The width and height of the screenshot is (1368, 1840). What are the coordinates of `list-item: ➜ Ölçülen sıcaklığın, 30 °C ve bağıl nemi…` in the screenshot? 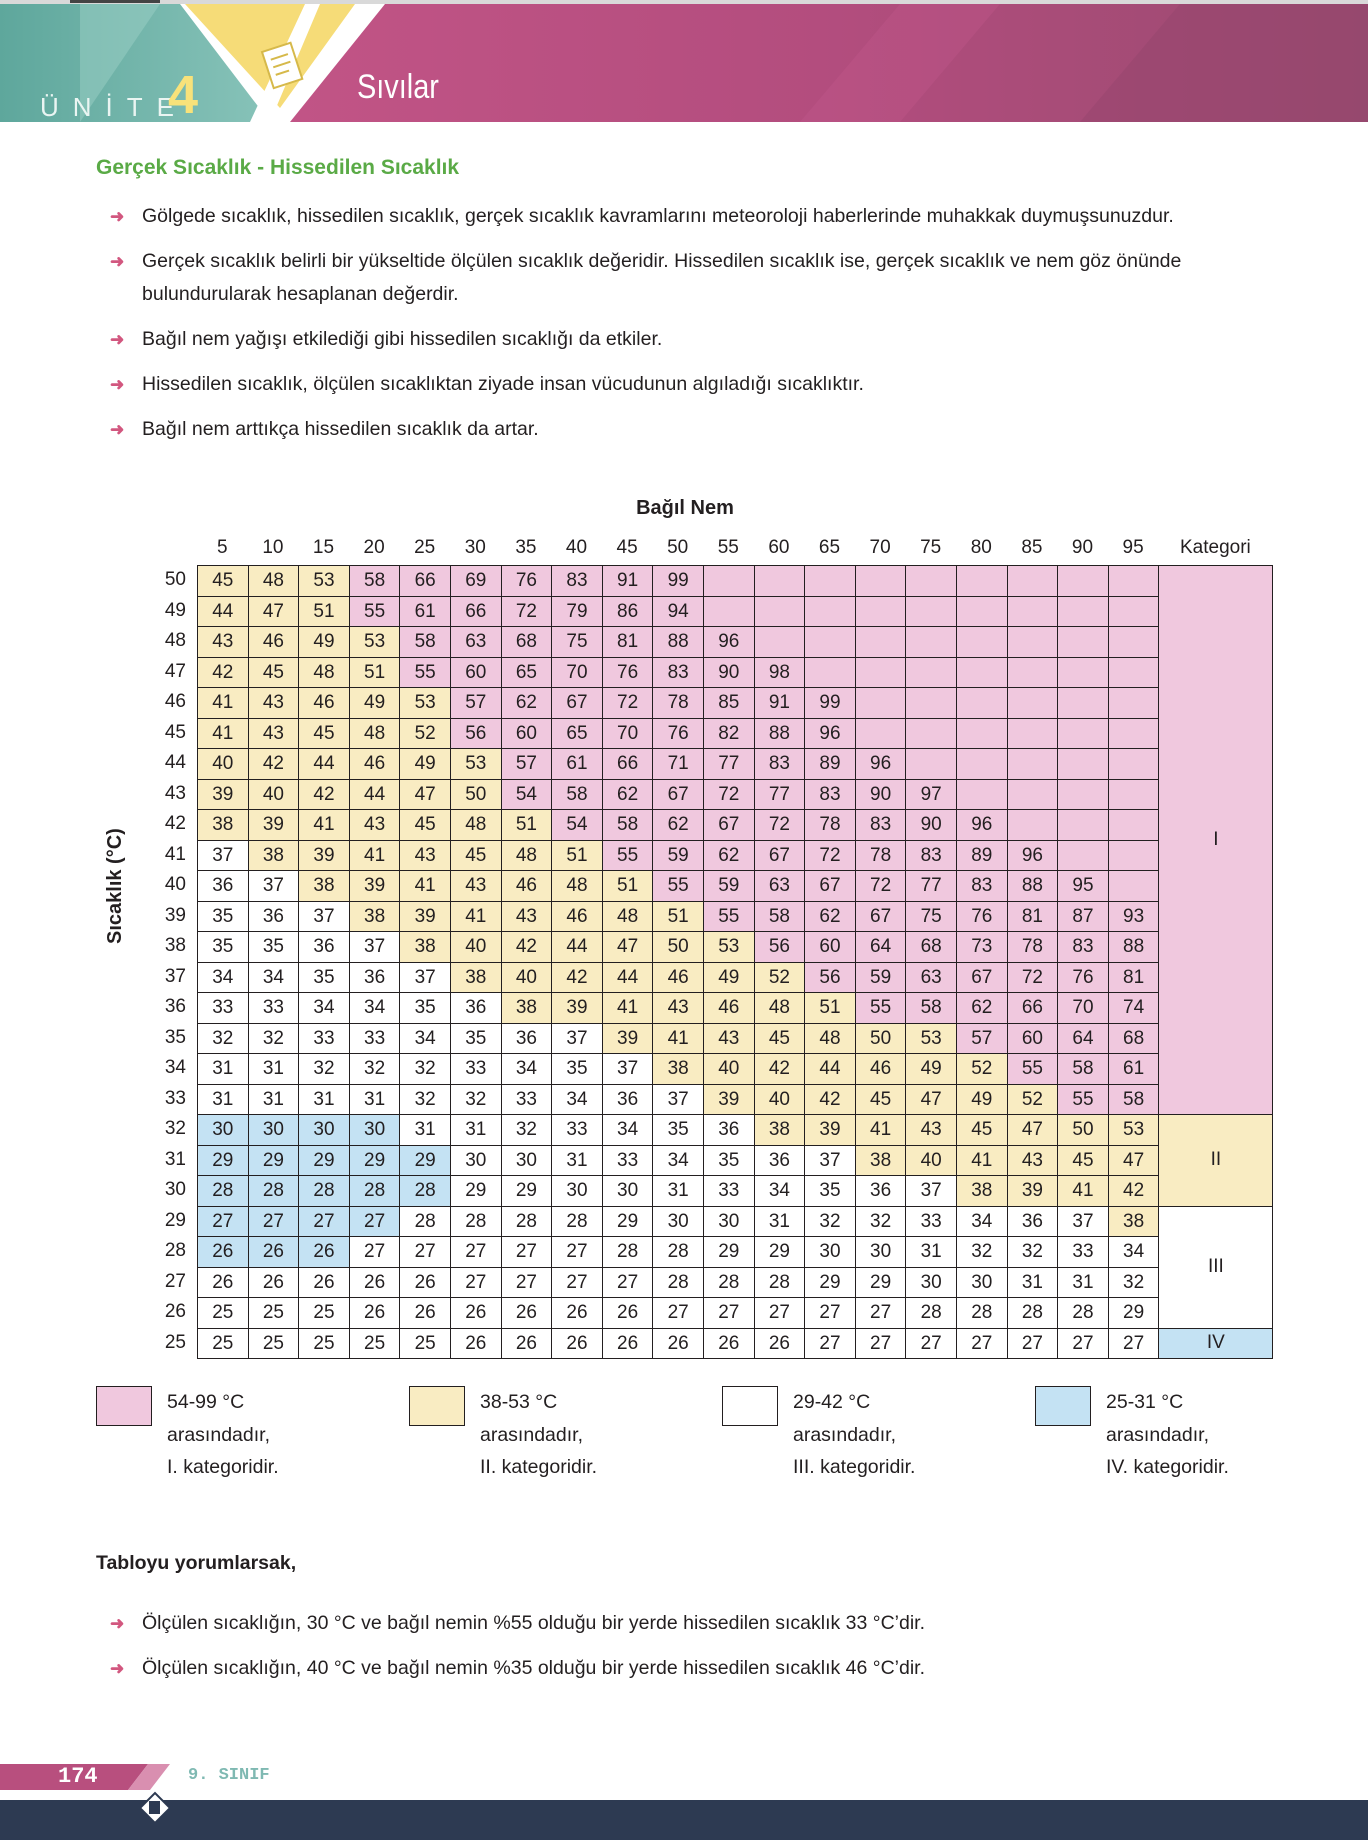 It's located at (696, 1623).